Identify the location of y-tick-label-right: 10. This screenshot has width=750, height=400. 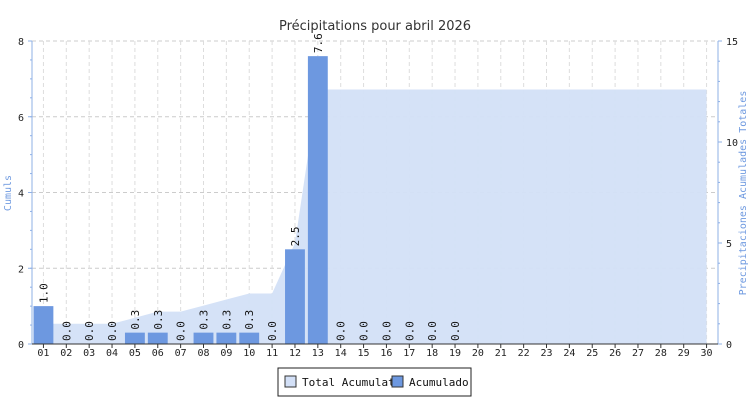
(732, 143).